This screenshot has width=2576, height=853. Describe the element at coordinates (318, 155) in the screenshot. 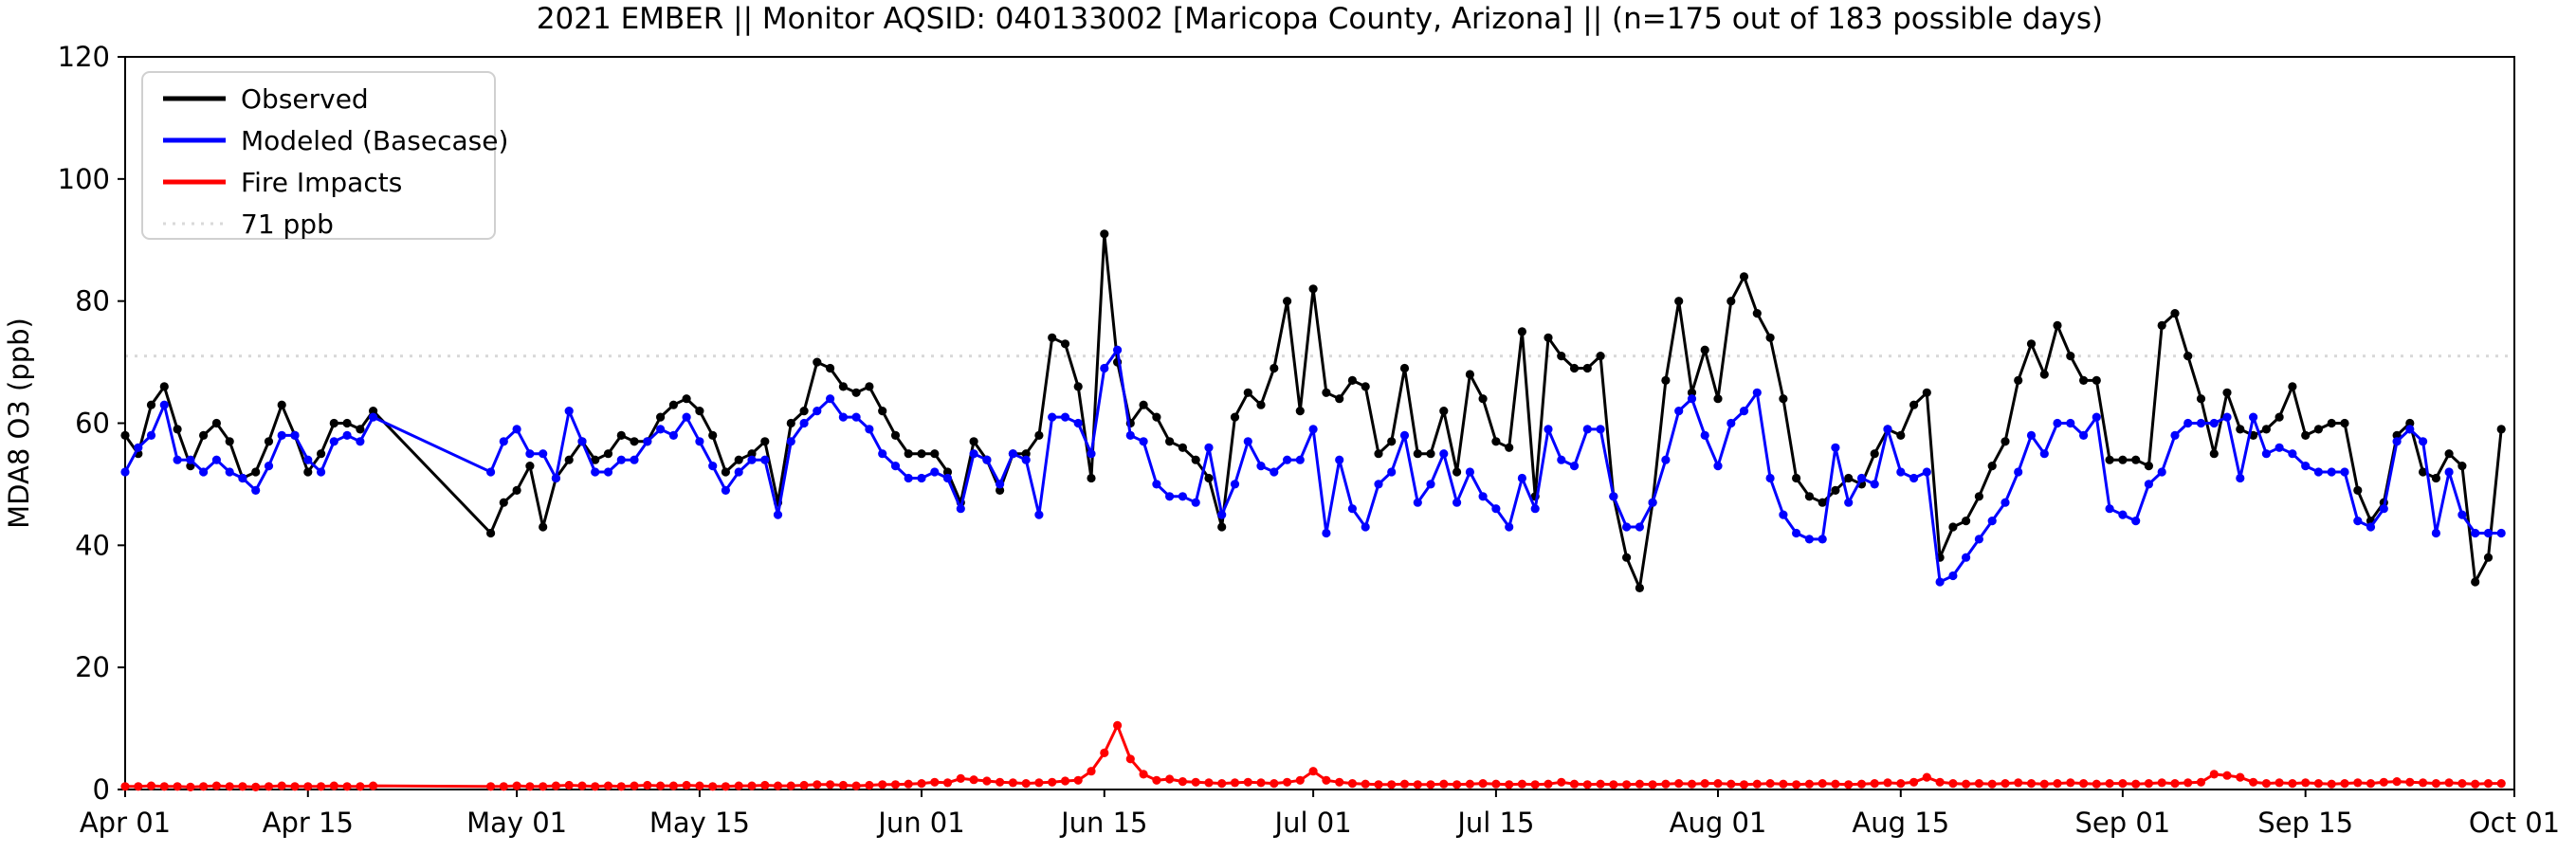

I see `legend-box` at that location.